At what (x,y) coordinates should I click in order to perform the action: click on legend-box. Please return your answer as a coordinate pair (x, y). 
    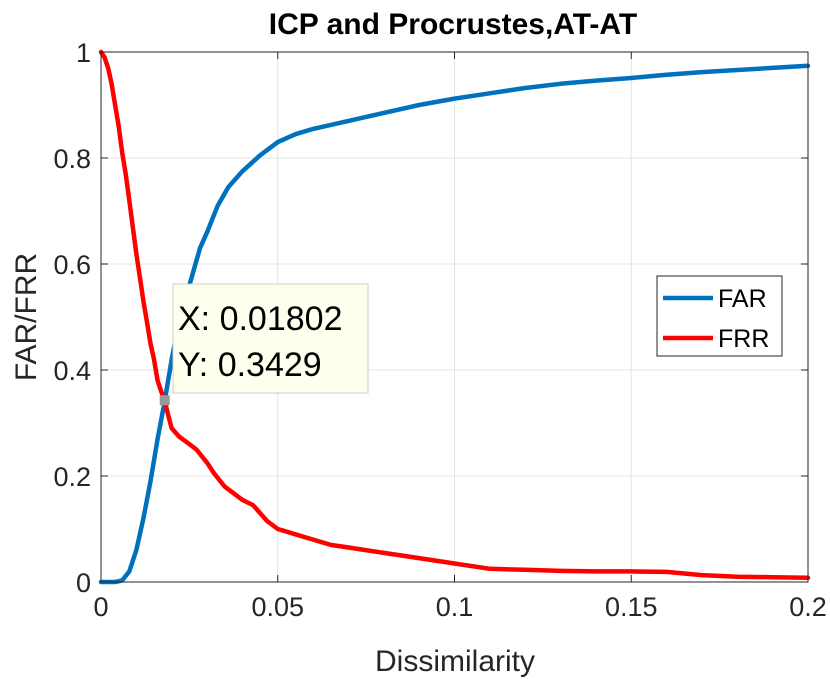
    Looking at the image, I should click on (719, 316).